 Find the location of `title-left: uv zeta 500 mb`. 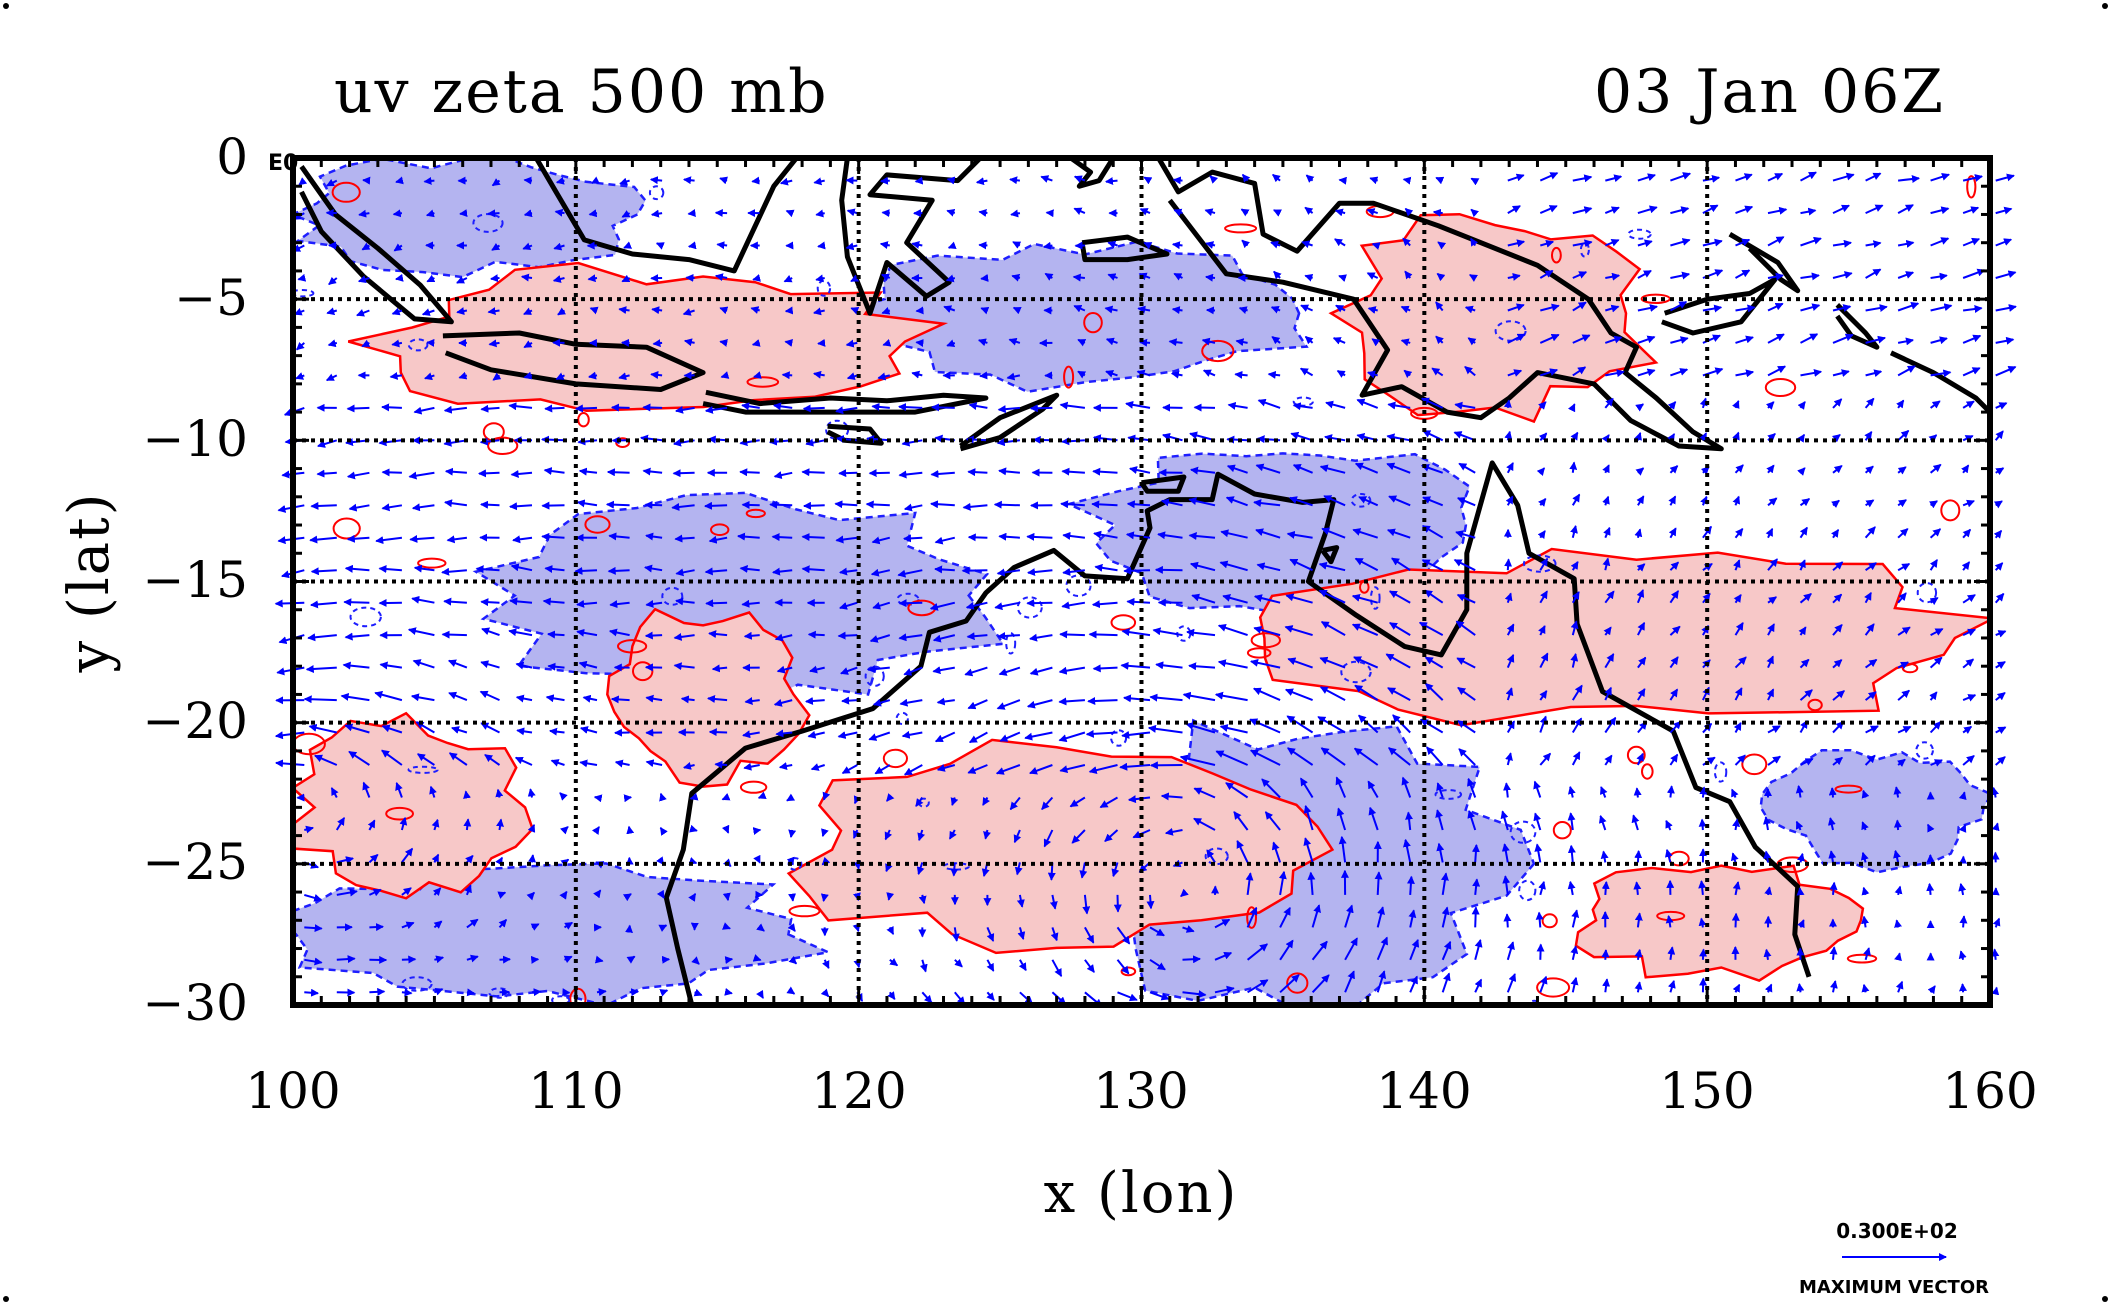

title-left: uv zeta 500 mb is located at coordinates (581, 92).